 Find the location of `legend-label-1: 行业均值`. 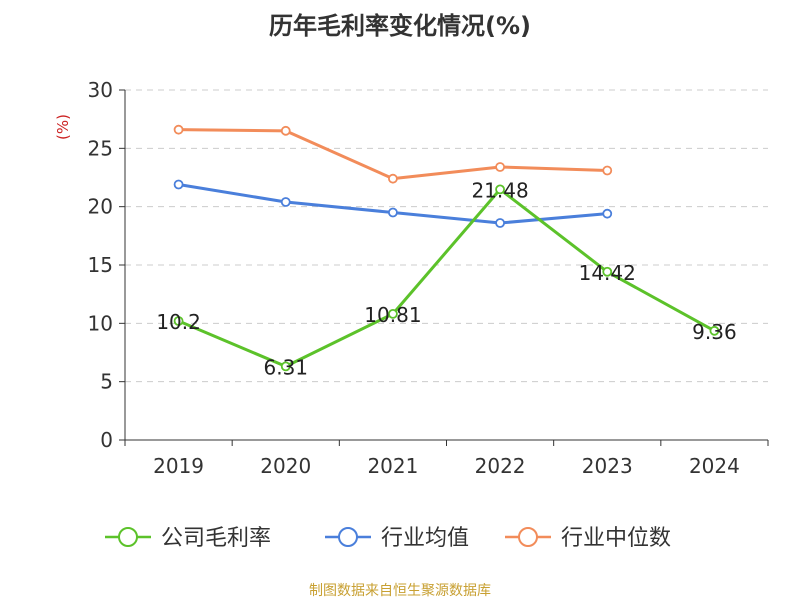

legend-label-1: 行业均值 is located at coordinates (425, 538).